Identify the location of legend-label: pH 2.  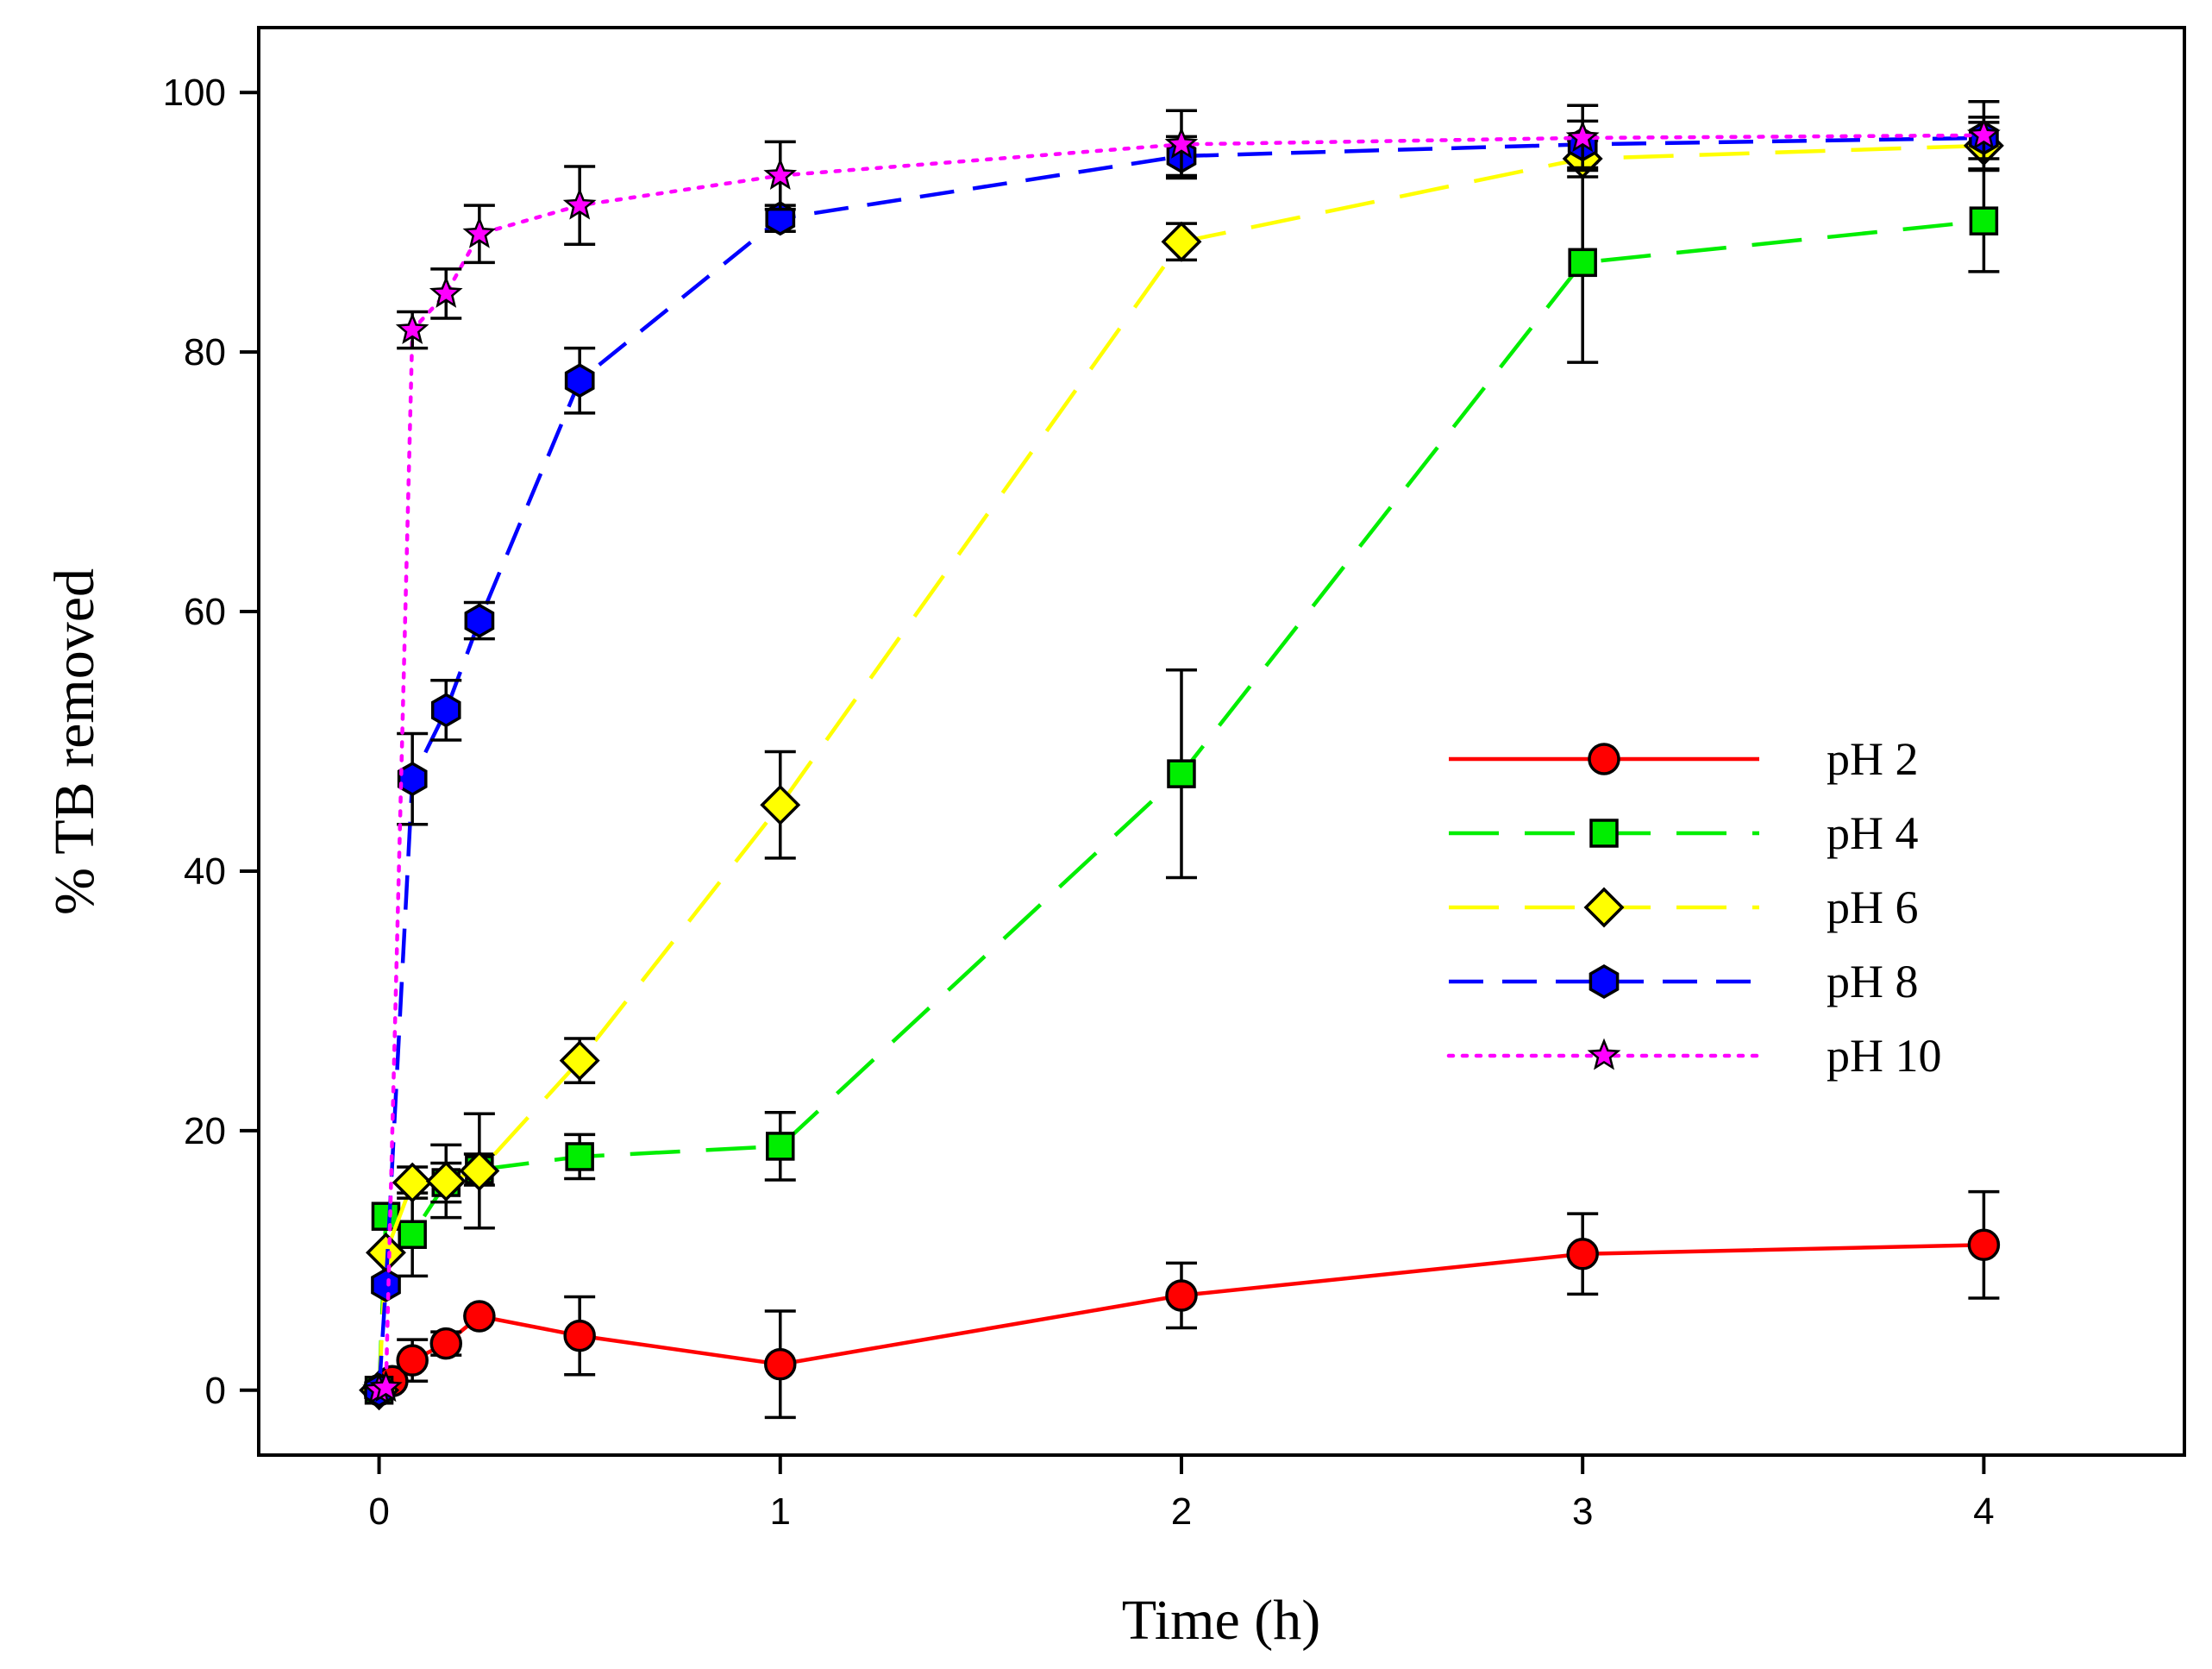
(1873, 759).